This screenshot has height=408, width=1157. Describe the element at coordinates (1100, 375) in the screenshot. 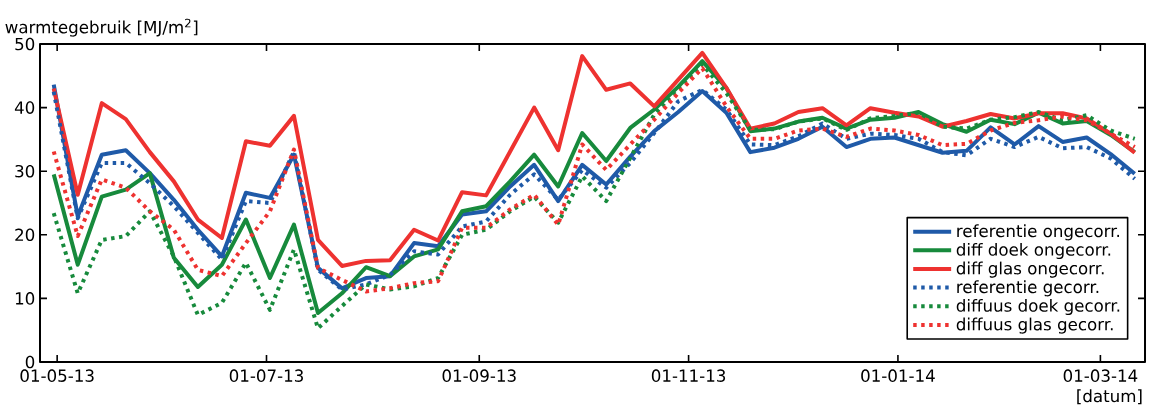

I see `x-tick-label: 01-03-14` at that location.